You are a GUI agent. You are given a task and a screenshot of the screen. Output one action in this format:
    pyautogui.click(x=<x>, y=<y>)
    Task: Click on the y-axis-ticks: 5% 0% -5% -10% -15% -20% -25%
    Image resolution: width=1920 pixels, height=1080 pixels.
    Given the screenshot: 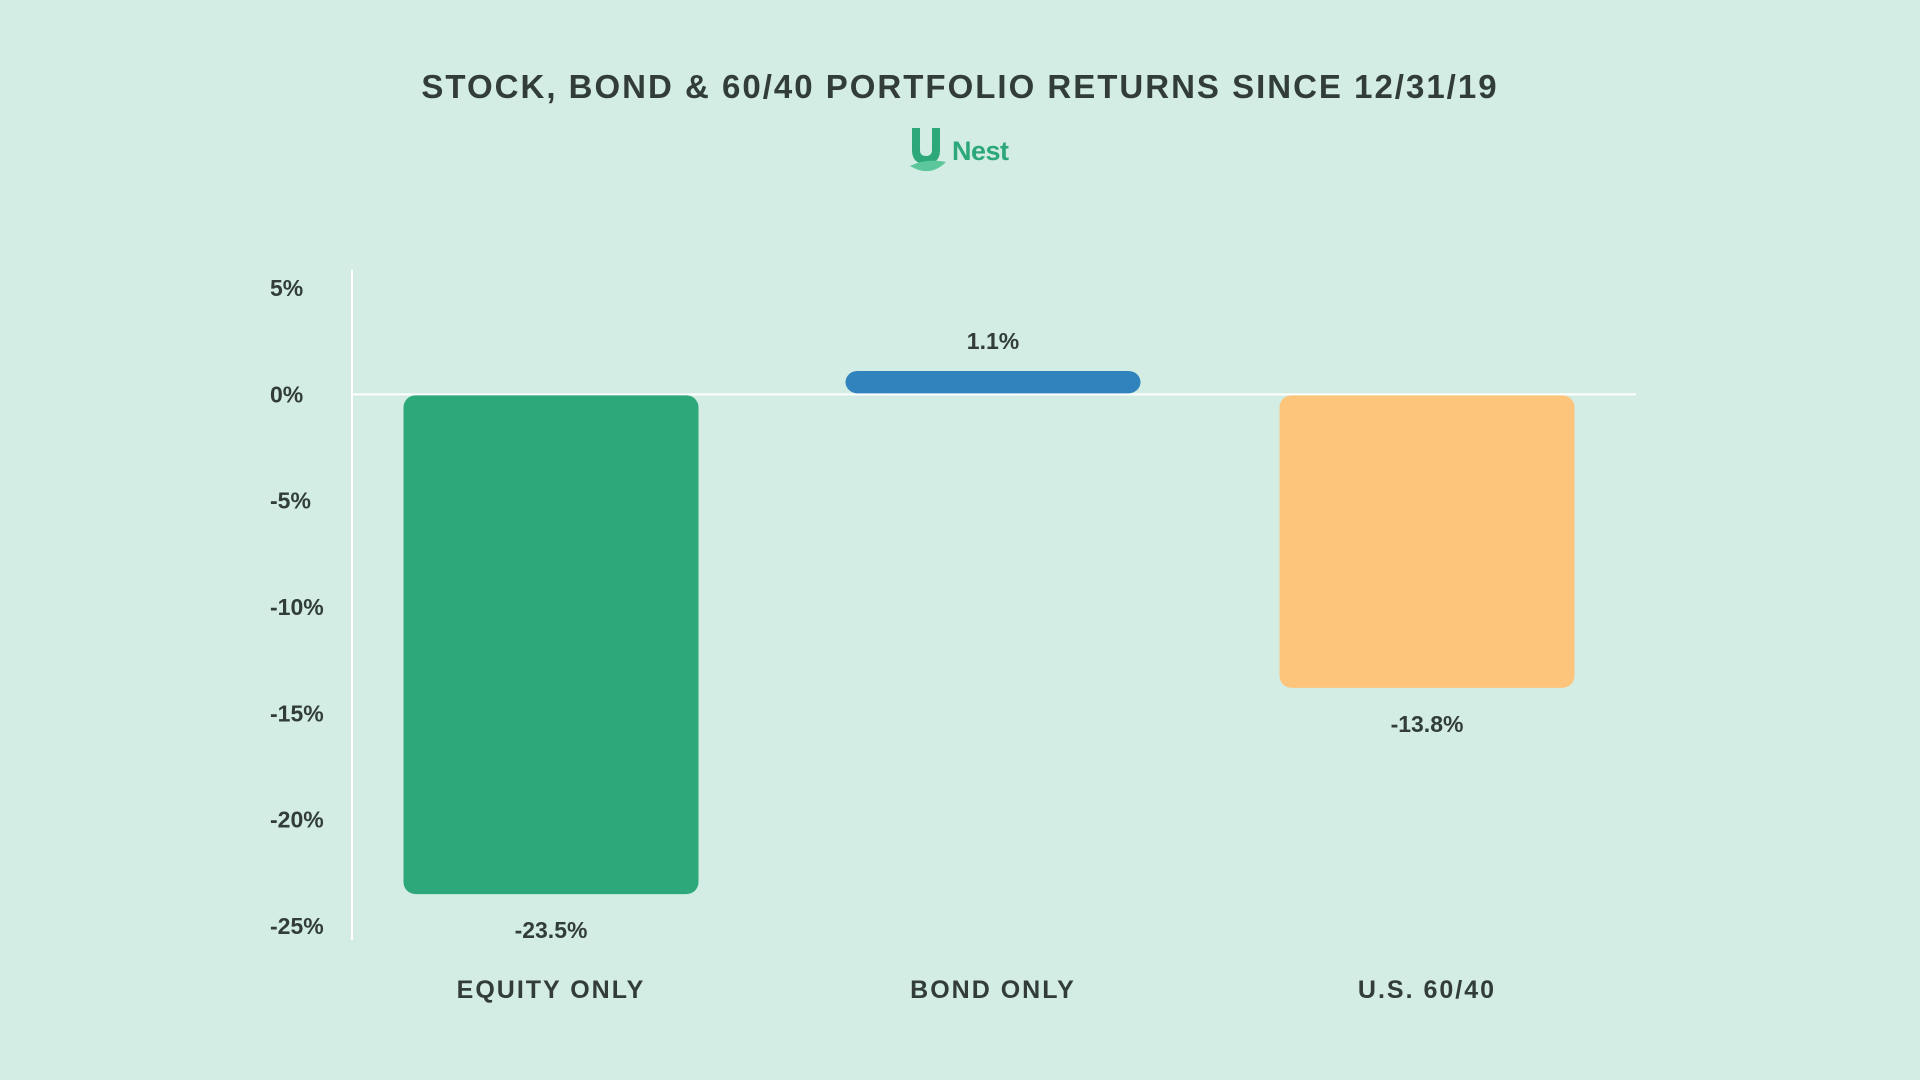 What is the action you would take?
    pyautogui.click(x=297, y=607)
    